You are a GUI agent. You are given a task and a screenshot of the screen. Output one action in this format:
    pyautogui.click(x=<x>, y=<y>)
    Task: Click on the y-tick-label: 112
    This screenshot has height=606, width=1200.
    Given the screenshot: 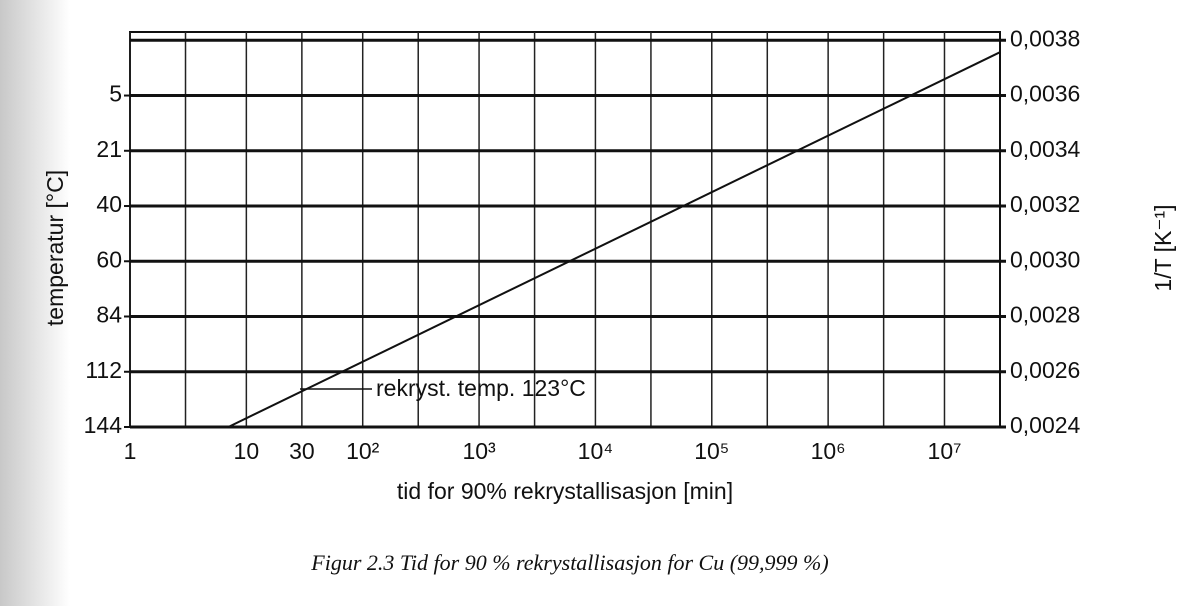 What is the action you would take?
    pyautogui.click(x=103, y=370)
    